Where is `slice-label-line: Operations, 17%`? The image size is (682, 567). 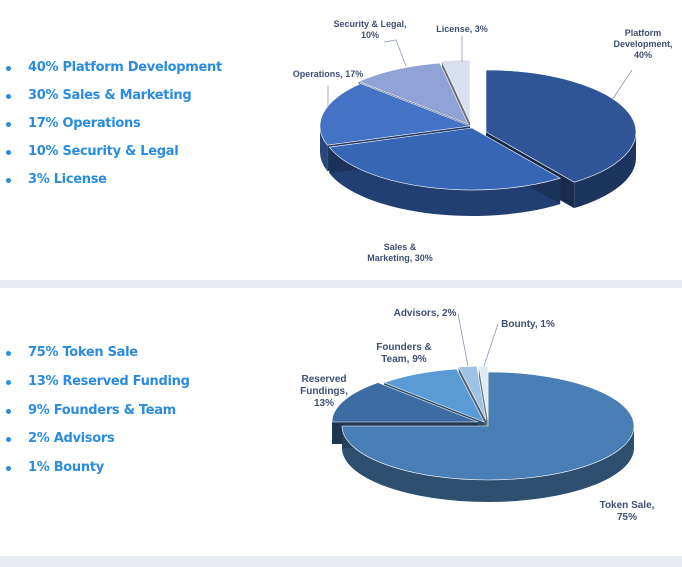 slice-label-line: Operations, 17% is located at coordinates (328, 74).